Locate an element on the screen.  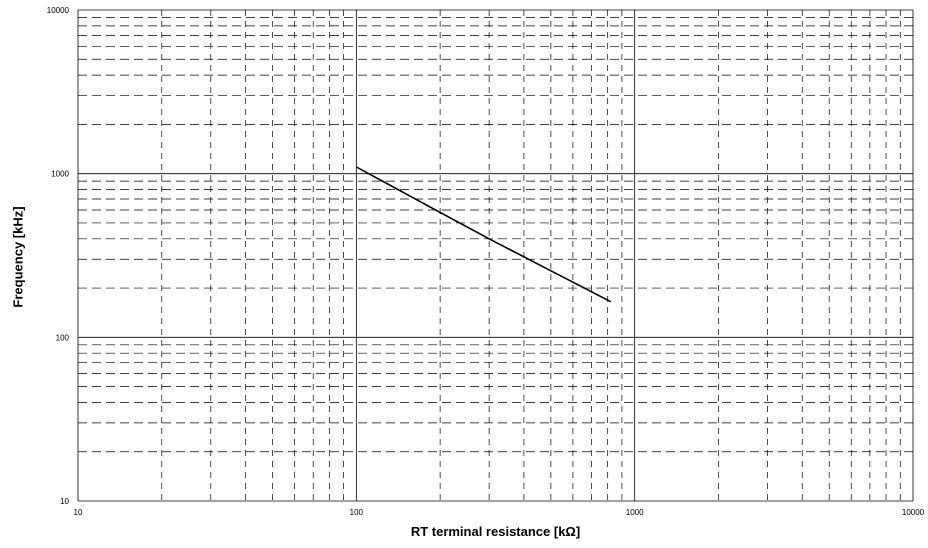
x-tick-label: 10000 is located at coordinates (913, 512).